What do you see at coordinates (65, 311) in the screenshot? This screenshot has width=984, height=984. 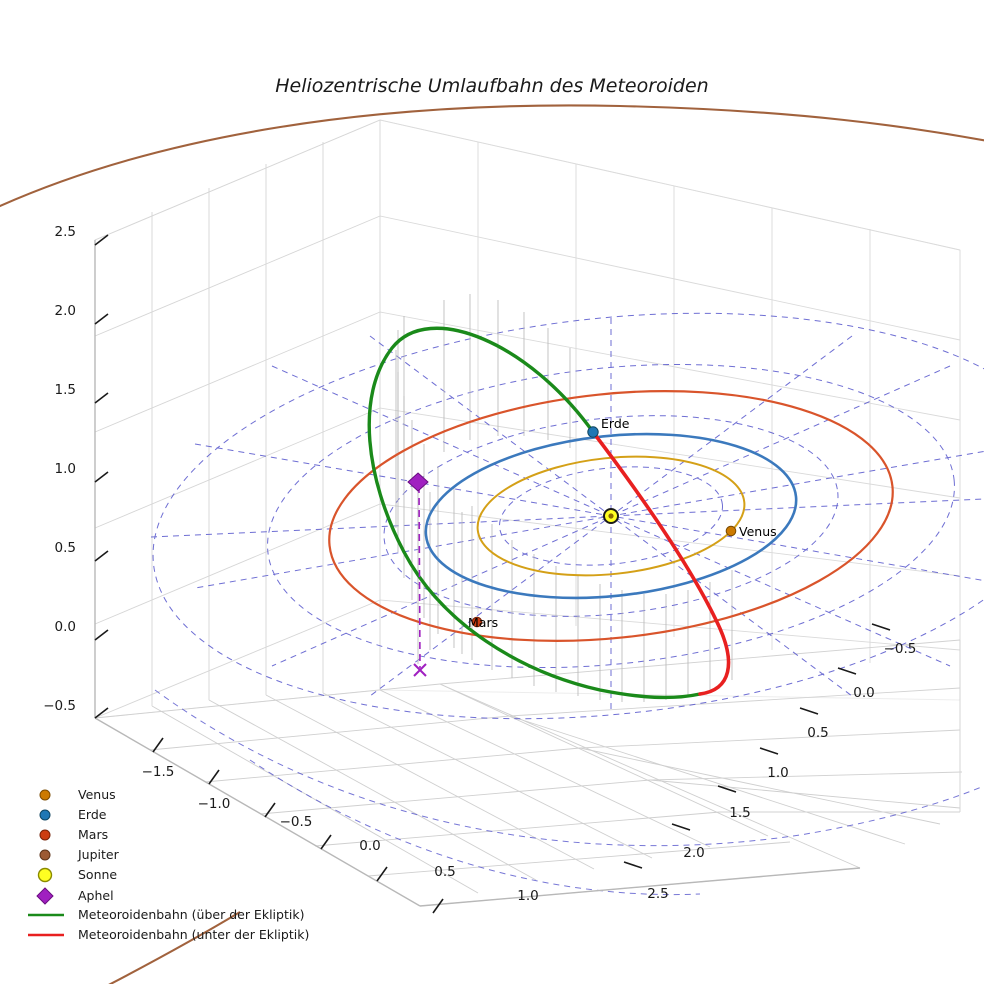 I see `z-tick-label: 2.0` at bounding box center [65, 311].